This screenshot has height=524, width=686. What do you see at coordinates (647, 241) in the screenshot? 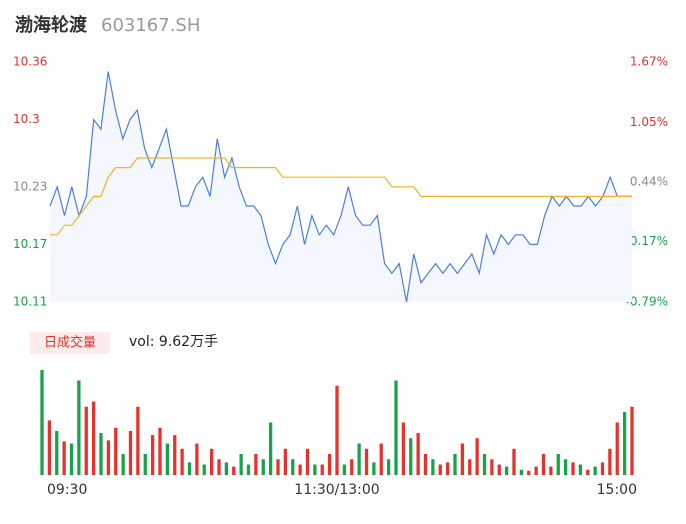
I see `y2-tick-label: -0.17%` at bounding box center [647, 241].